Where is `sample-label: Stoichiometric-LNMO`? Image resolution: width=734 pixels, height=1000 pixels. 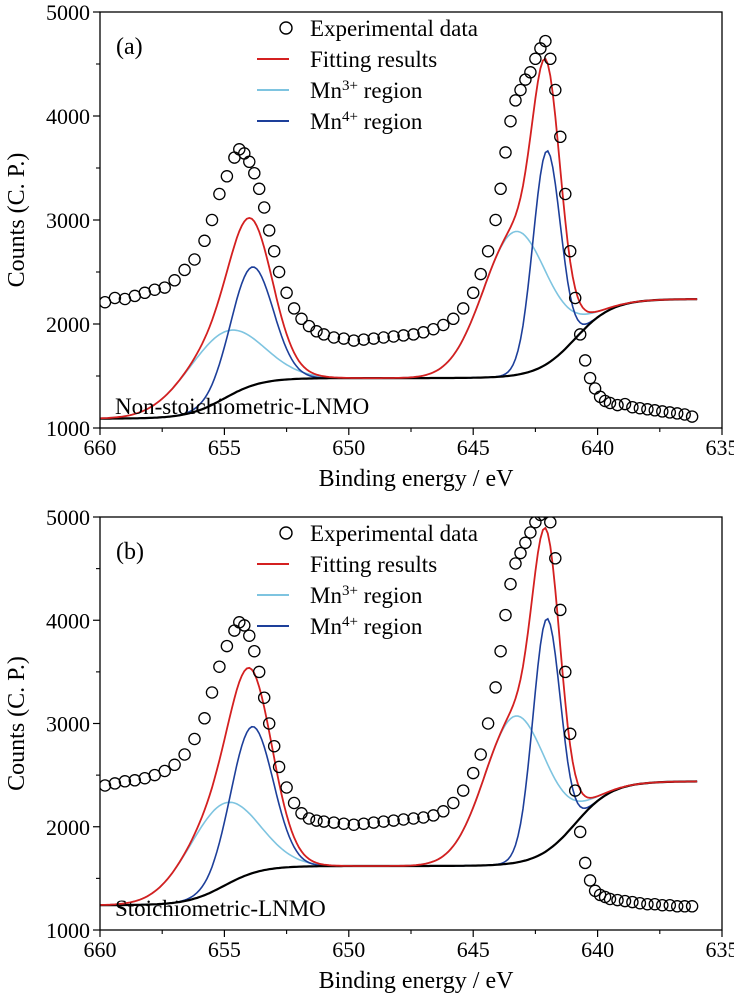
sample-label: Stoichiometric-LNMO is located at coordinates (220, 908).